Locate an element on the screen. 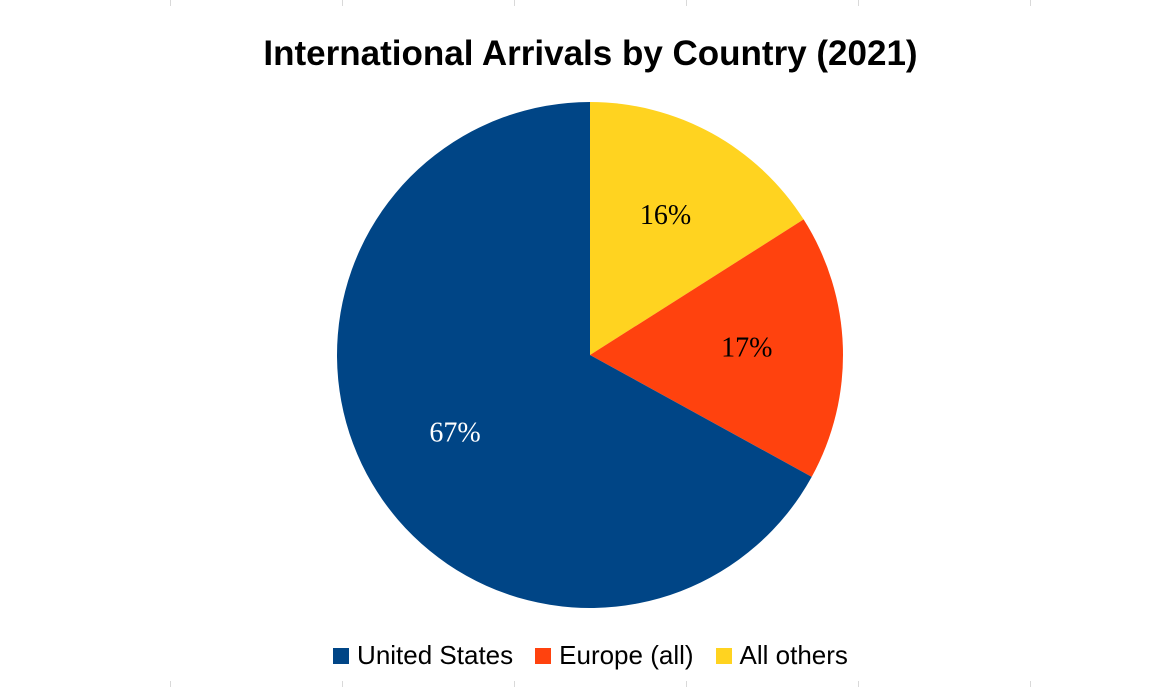 The height and width of the screenshot is (687, 1171). legend-label: United States is located at coordinates (435, 655).